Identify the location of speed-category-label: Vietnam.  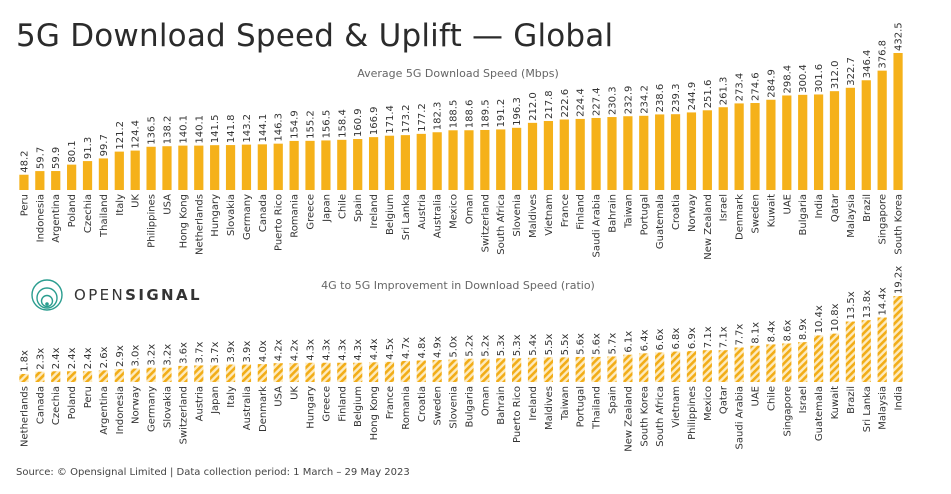
(549, 215).